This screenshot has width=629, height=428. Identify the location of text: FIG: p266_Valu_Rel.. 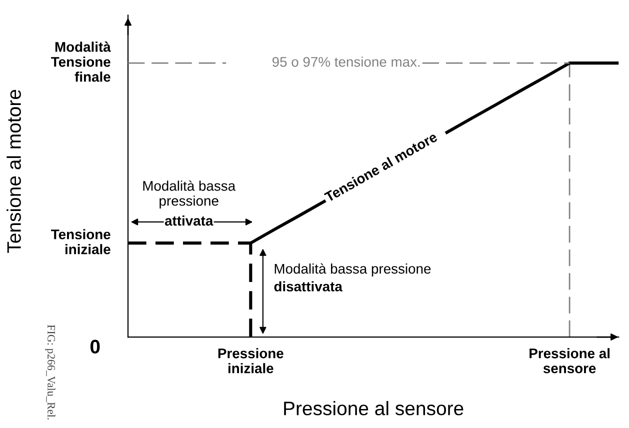
(50, 372).